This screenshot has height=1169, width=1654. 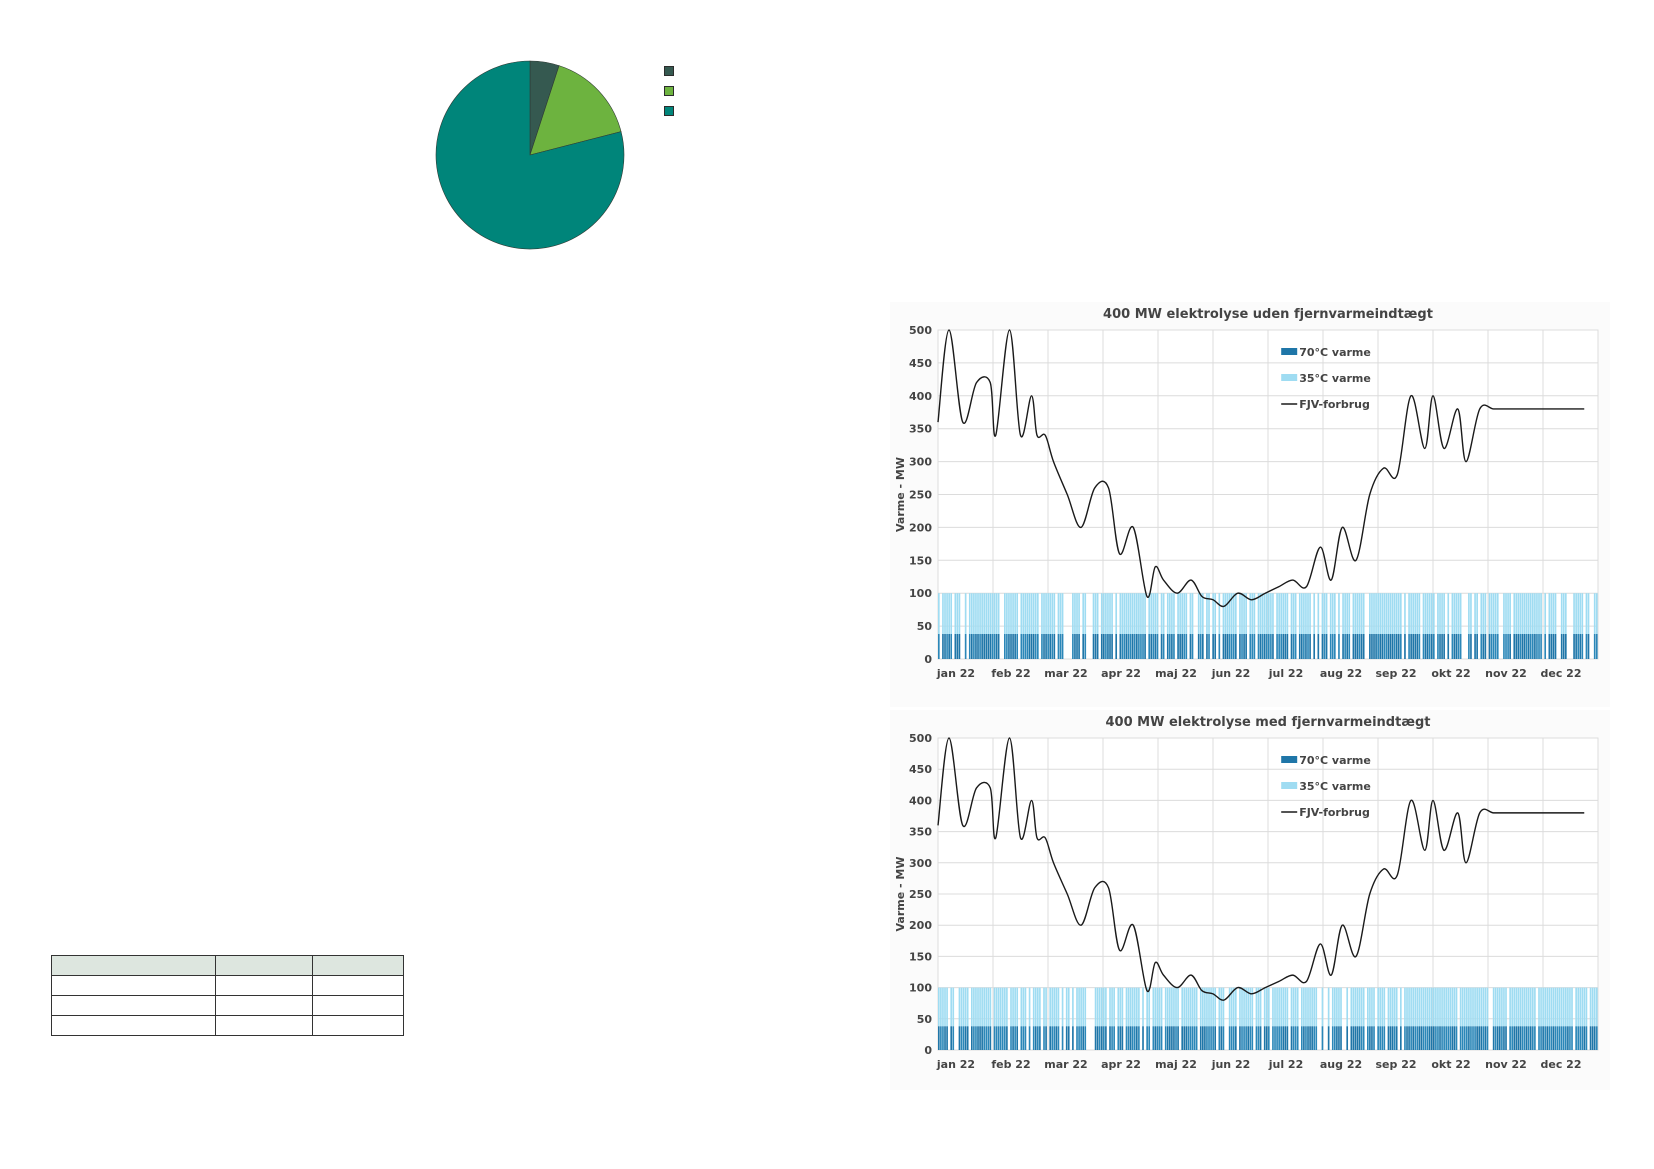 What do you see at coordinates (1261, 869) in the screenshot?
I see `series-fjv-line` at bounding box center [1261, 869].